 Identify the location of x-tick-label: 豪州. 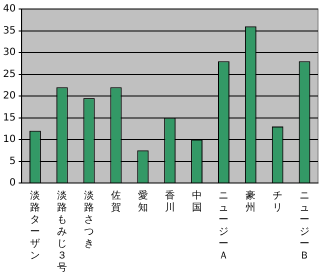
(251, 202).